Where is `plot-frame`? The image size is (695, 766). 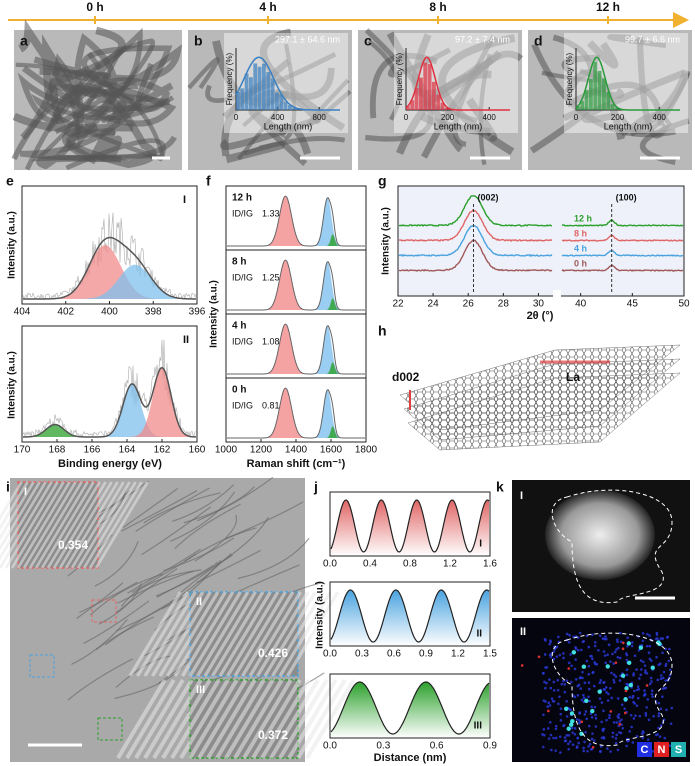
plot-frame is located at coordinates (410, 706).